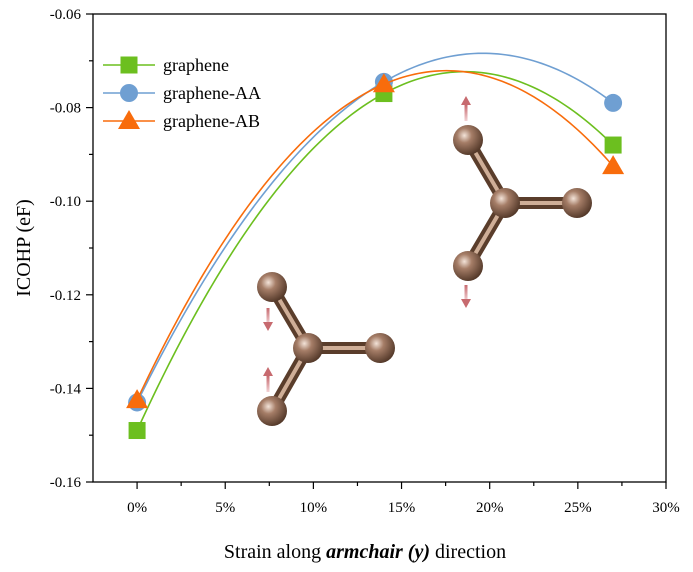 This screenshot has width=693, height=572. Describe the element at coordinates (402, 508) in the screenshot. I see `x-tick-label: 15%` at that location.